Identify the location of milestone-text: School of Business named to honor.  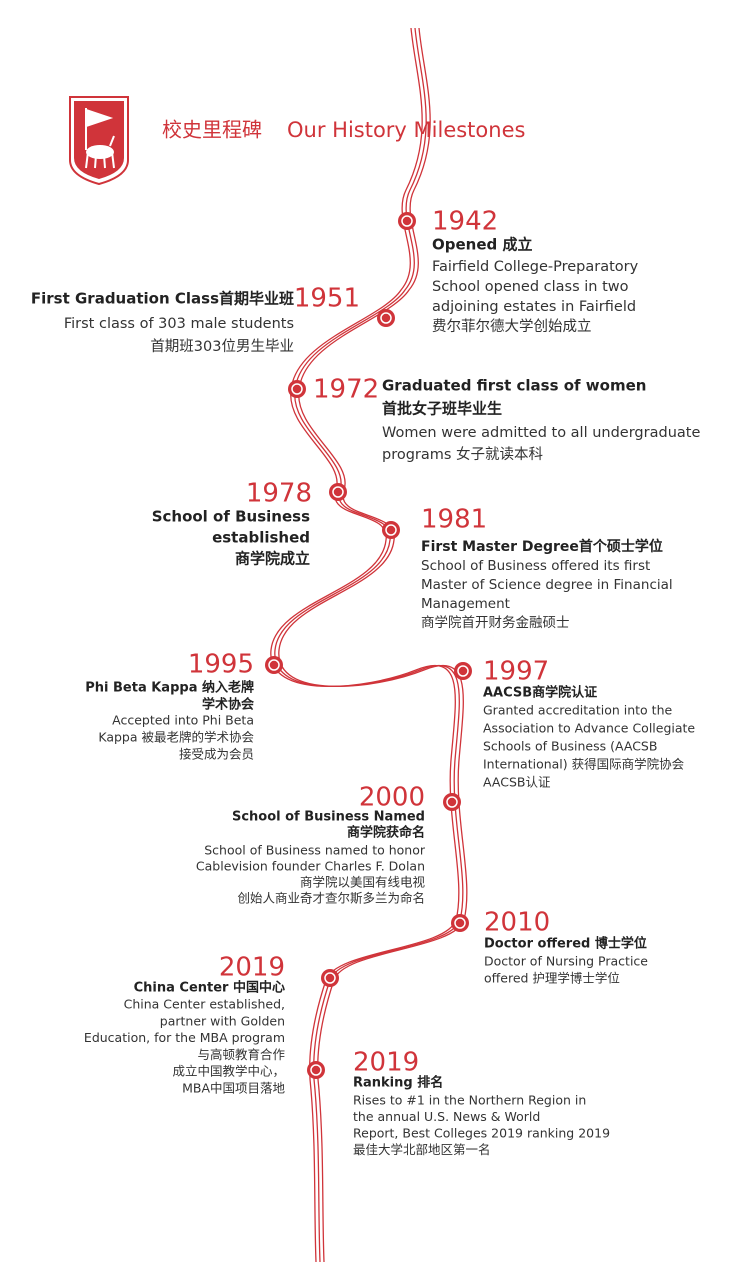
(315, 850).